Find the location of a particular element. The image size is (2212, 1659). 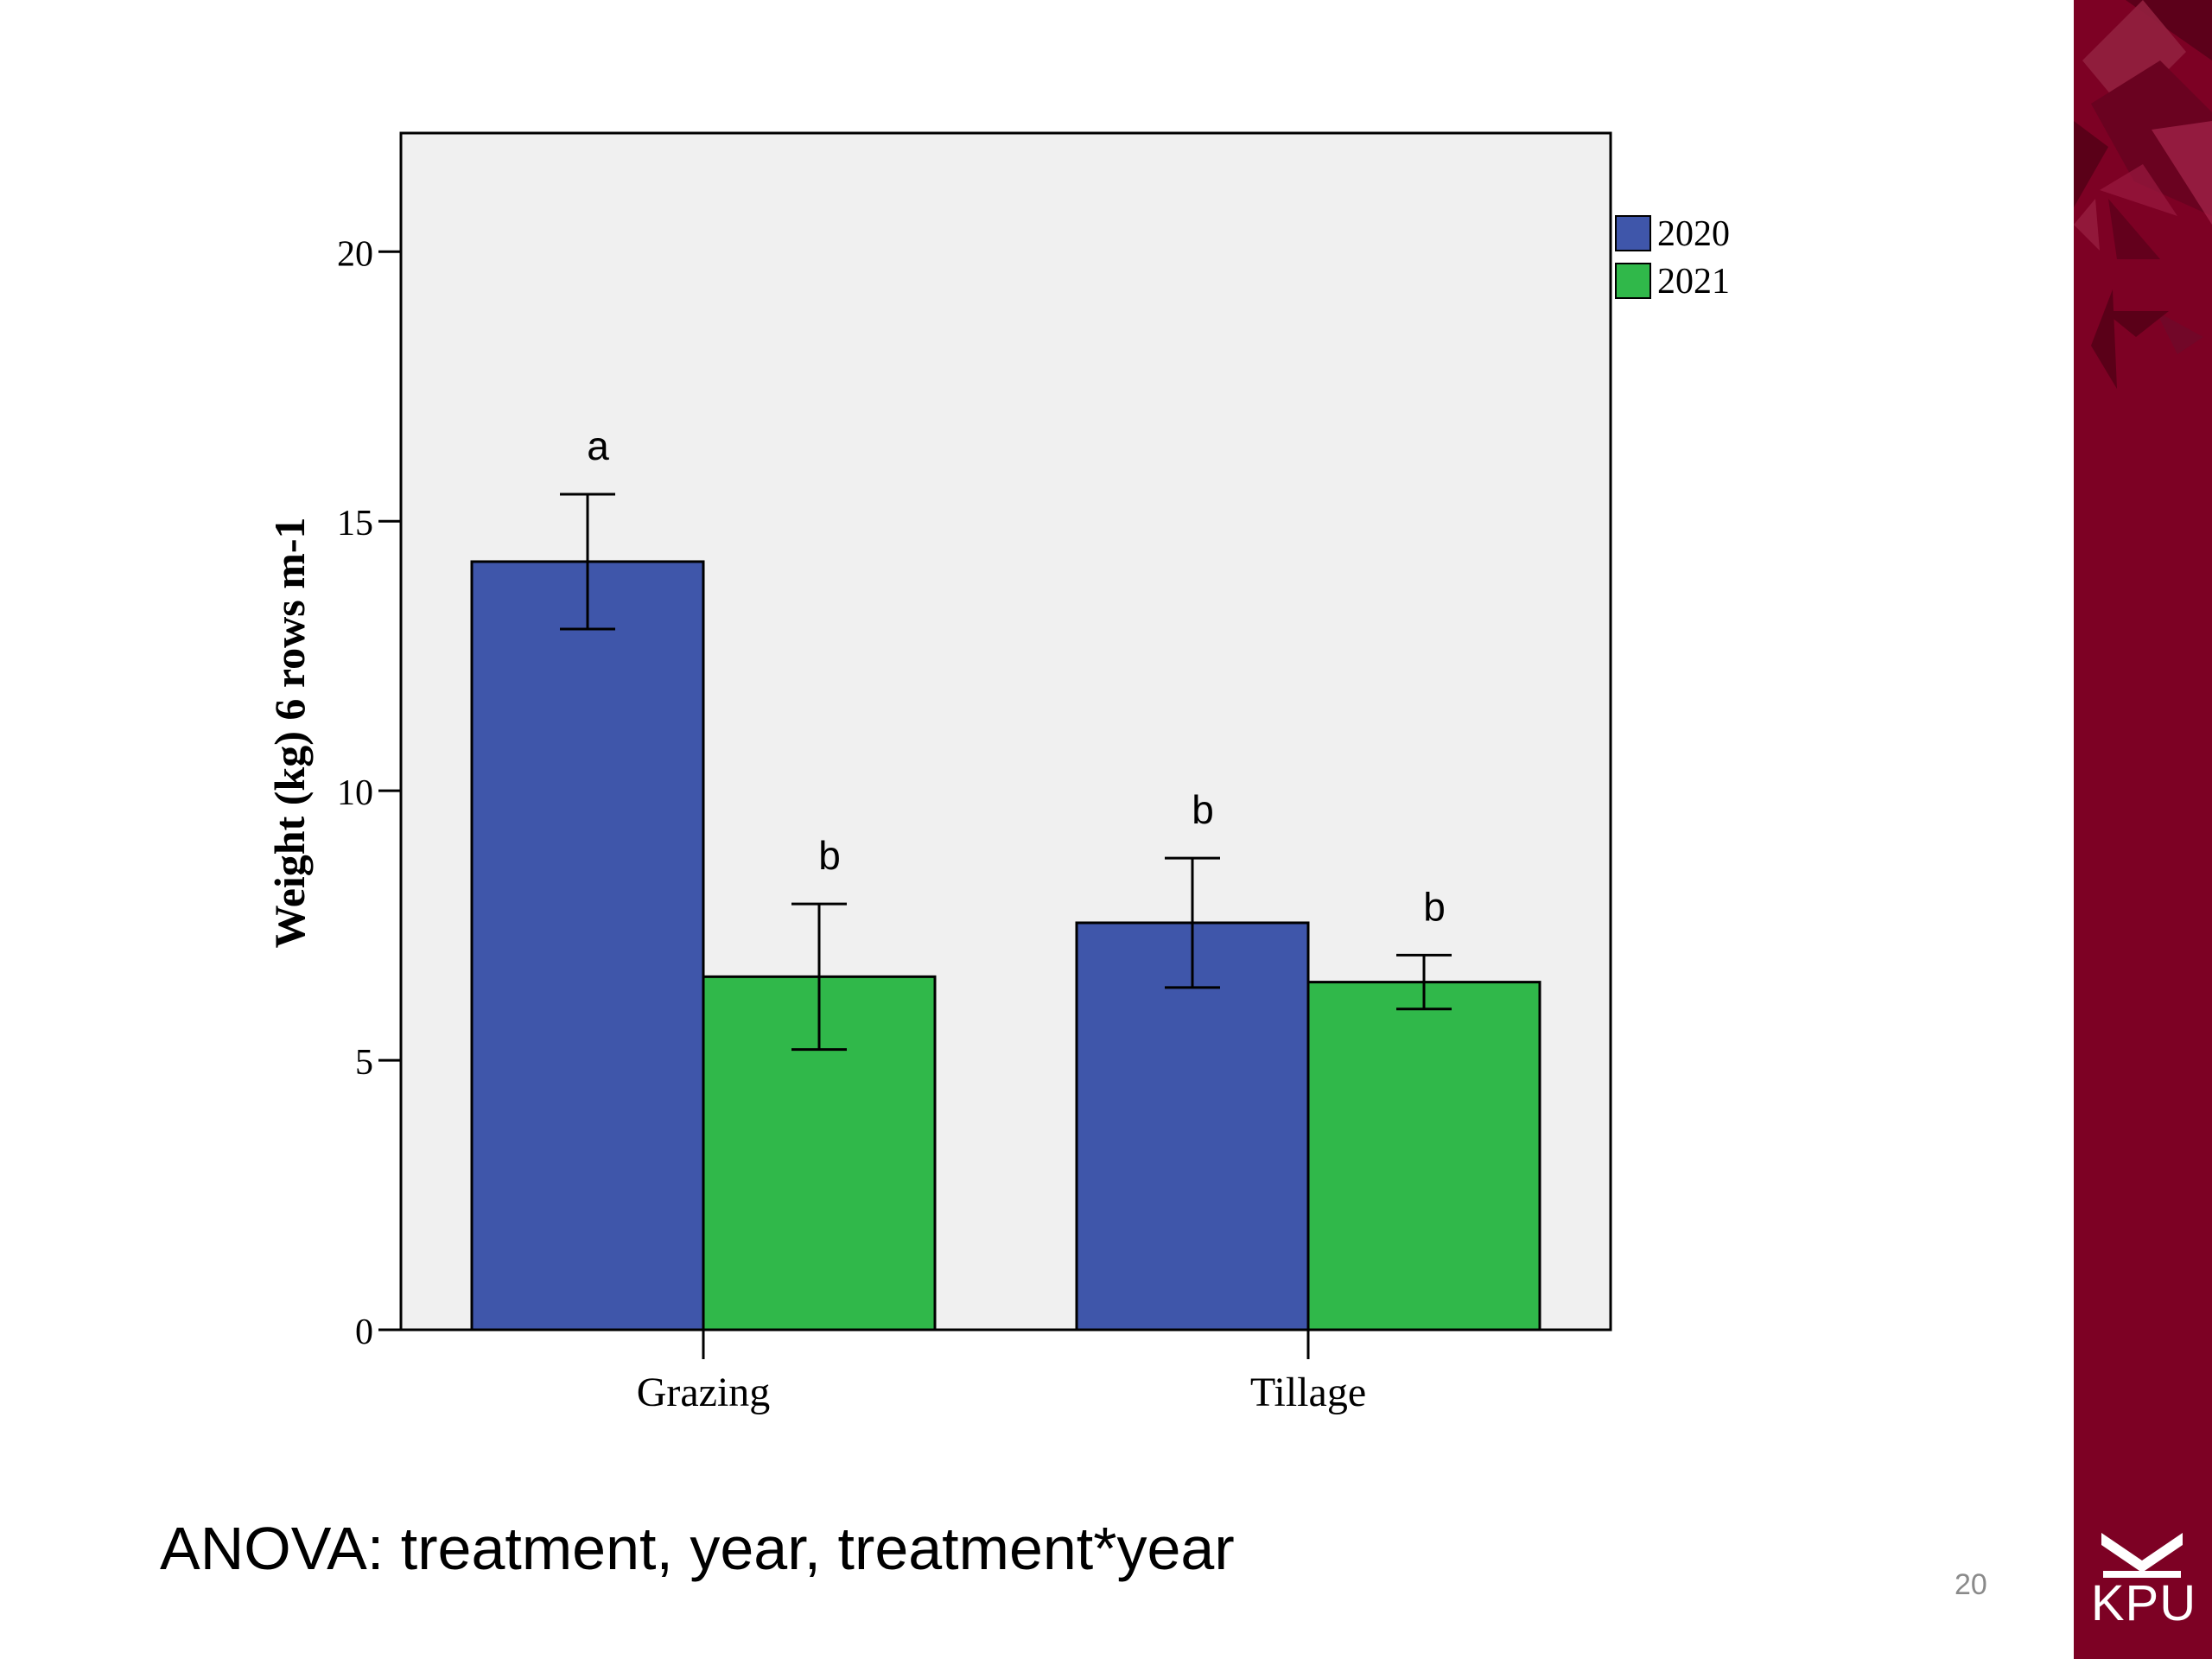

legend-item-2021: 2021 is located at coordinates (1672, 282).